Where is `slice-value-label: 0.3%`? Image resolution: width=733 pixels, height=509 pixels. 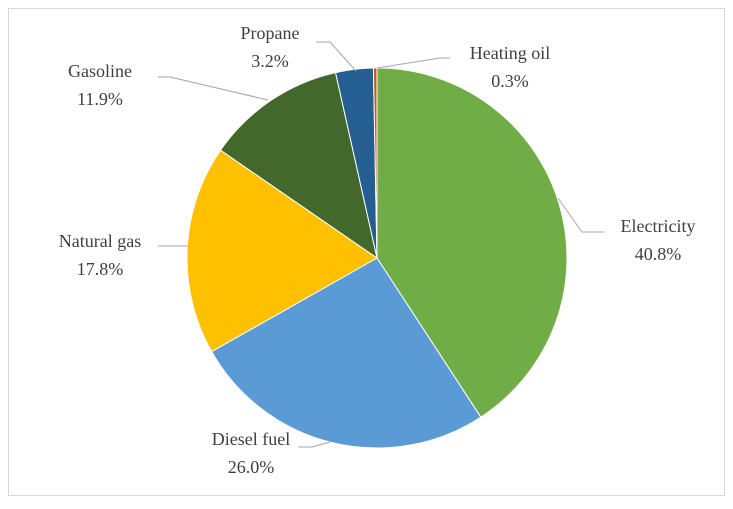 slice-value-label: 0.3% is located at coordinates (510, 81).